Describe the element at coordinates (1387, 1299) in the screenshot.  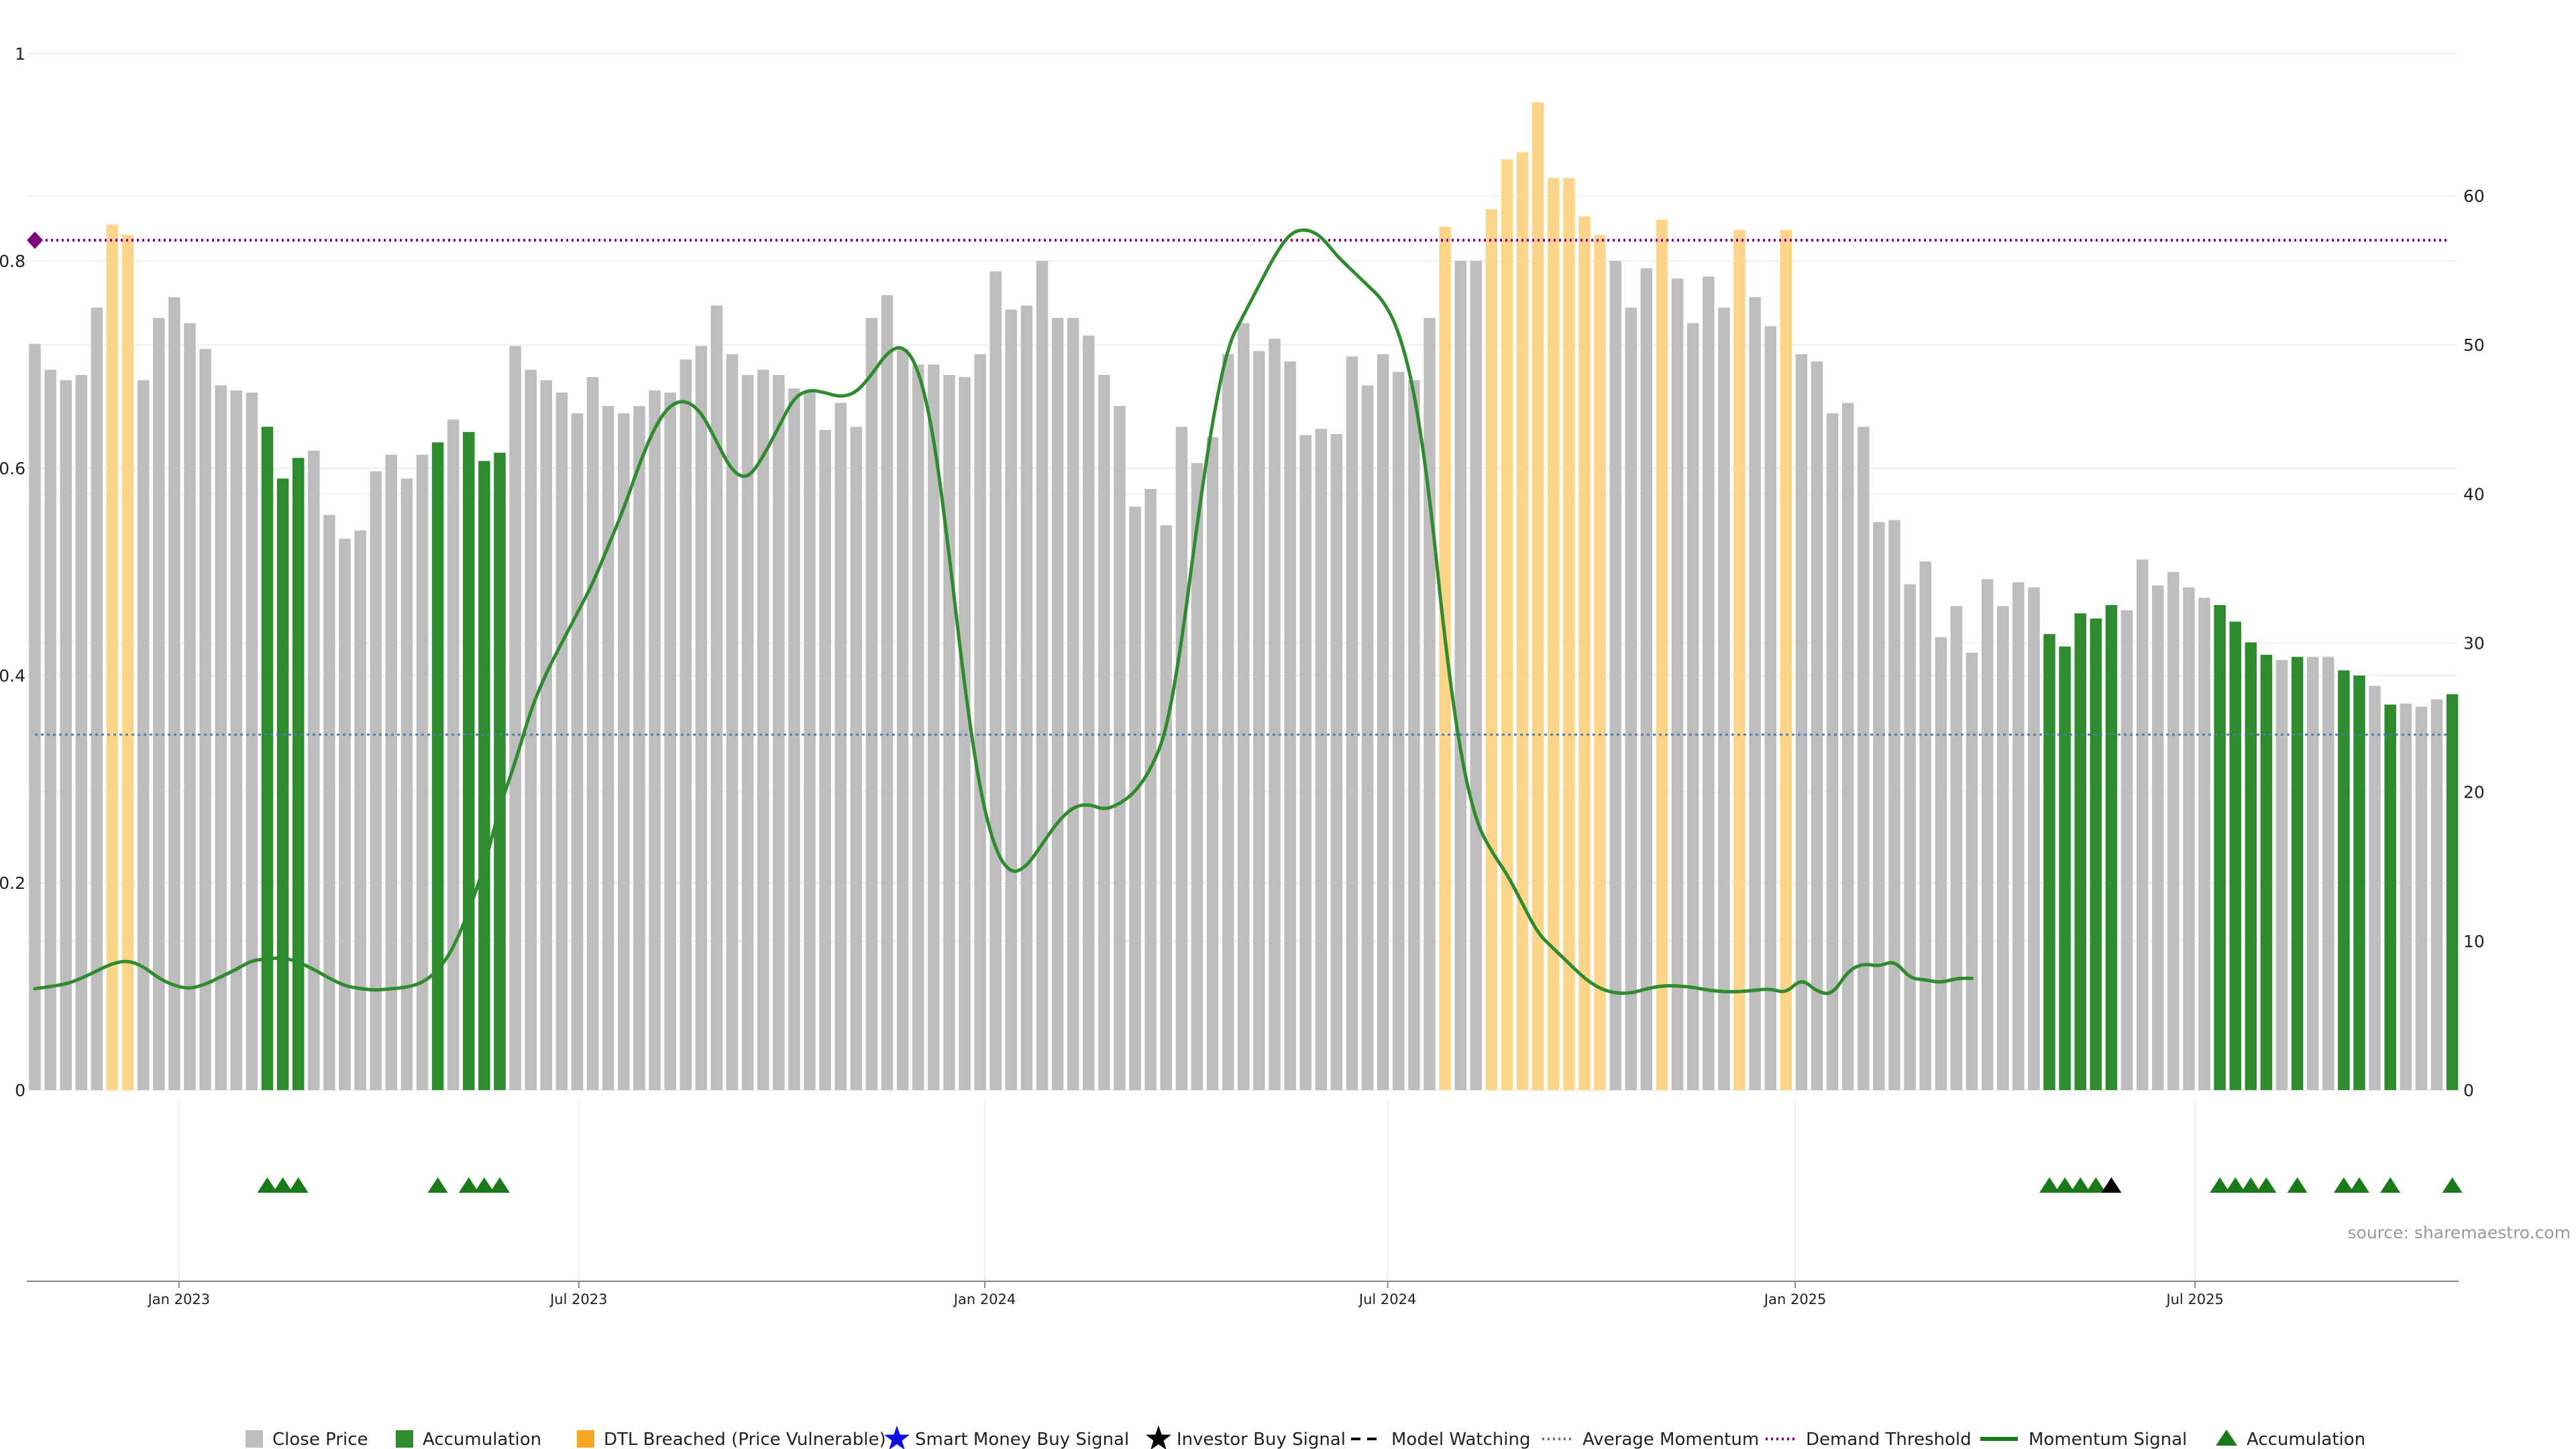
I see `x-axis-tick-label: Jul 2024` at that location.